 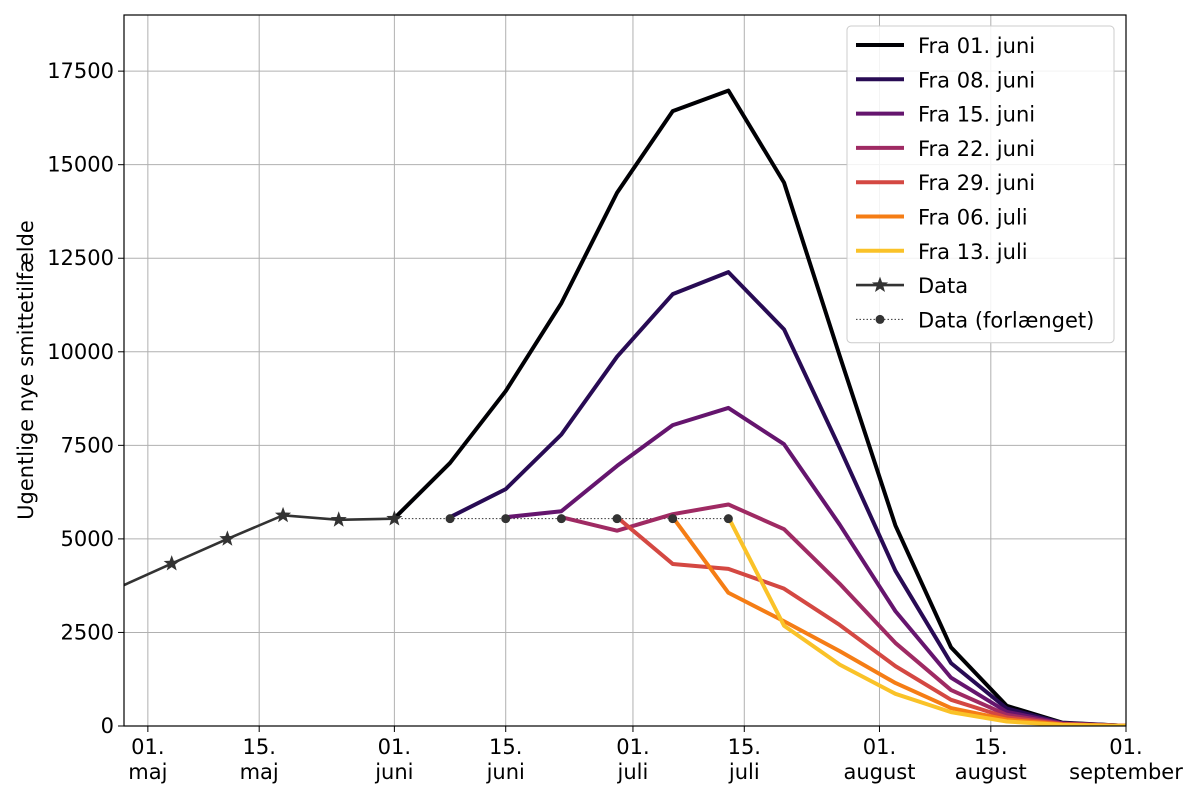 I want to click on legend-star-icon, so click(x=880, y=284).